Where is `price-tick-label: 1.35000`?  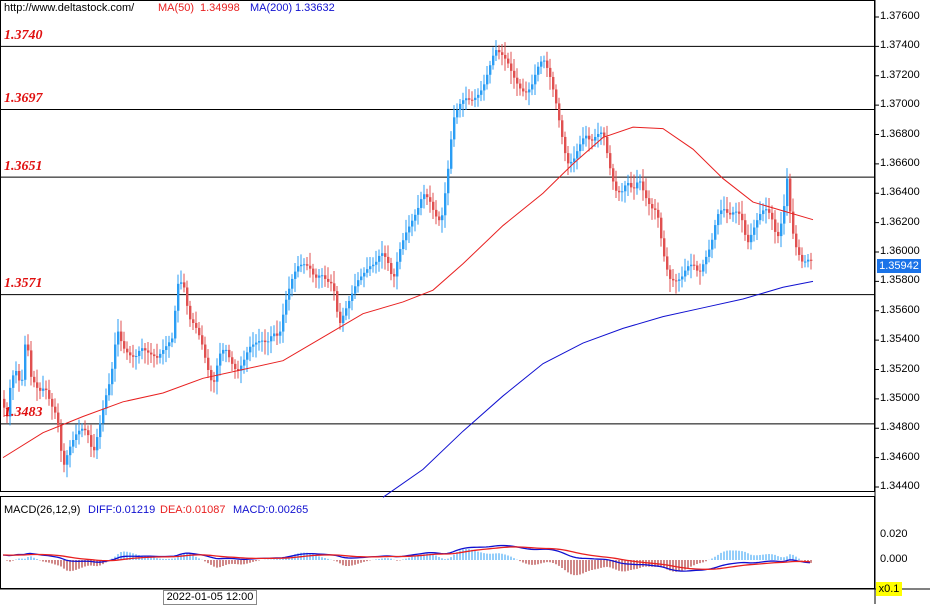
price-tick-label: 1.35000 is located at coordinates (900, 397).